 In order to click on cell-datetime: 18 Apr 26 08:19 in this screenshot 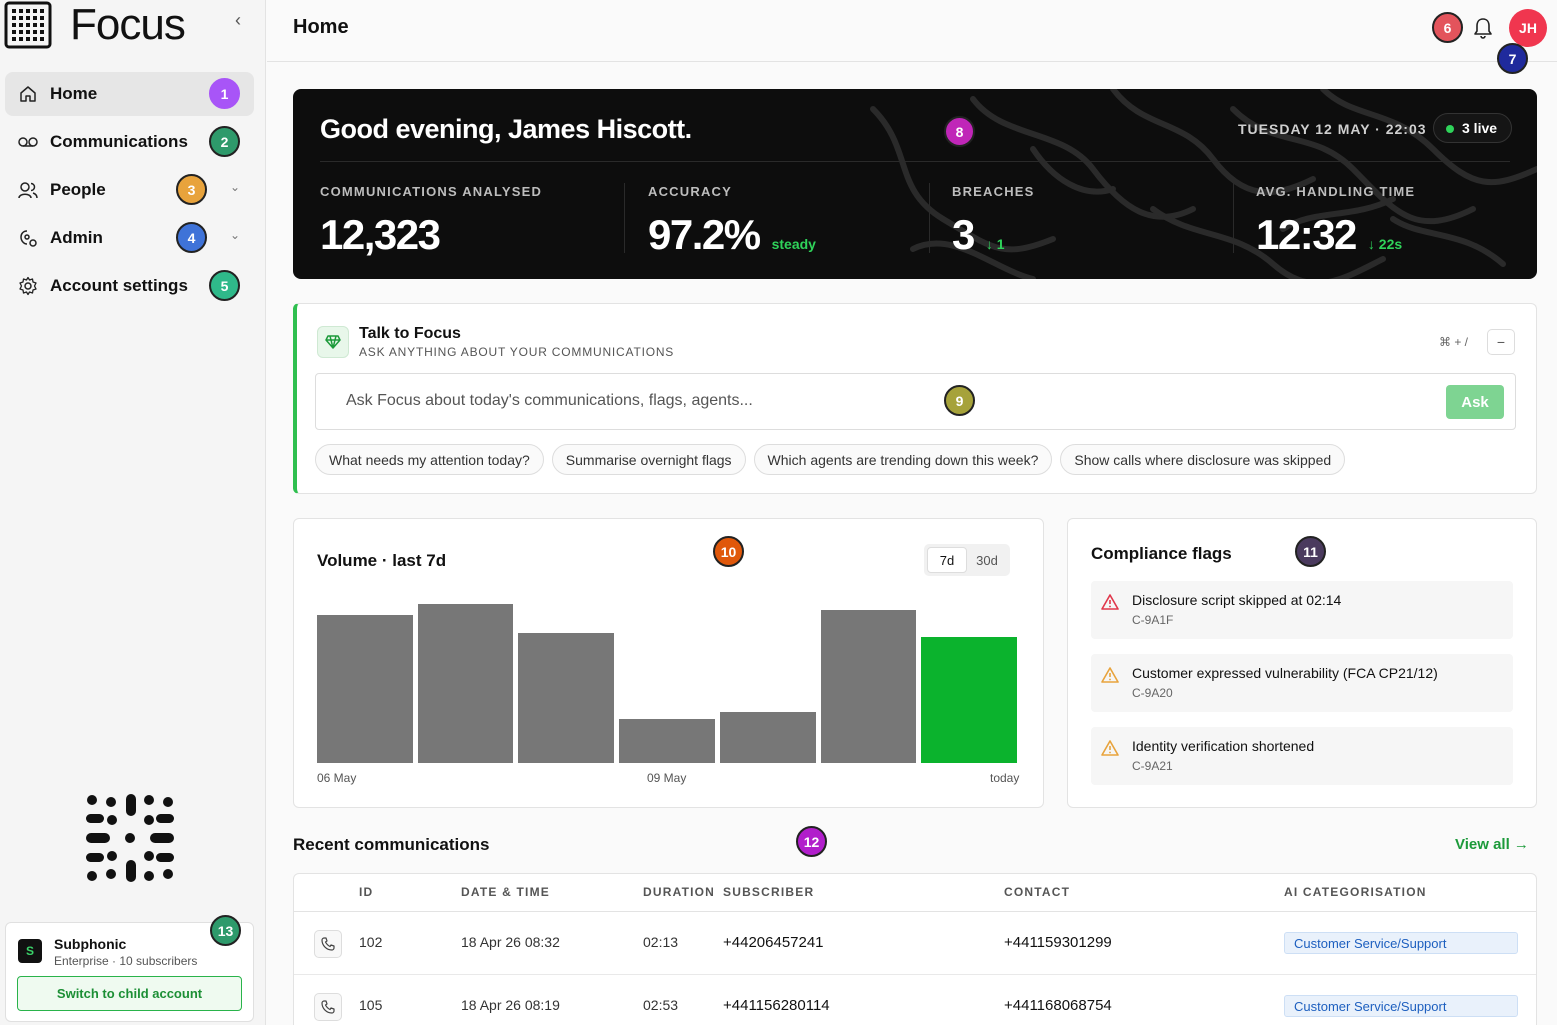, I will do `click(510, 1005)`.